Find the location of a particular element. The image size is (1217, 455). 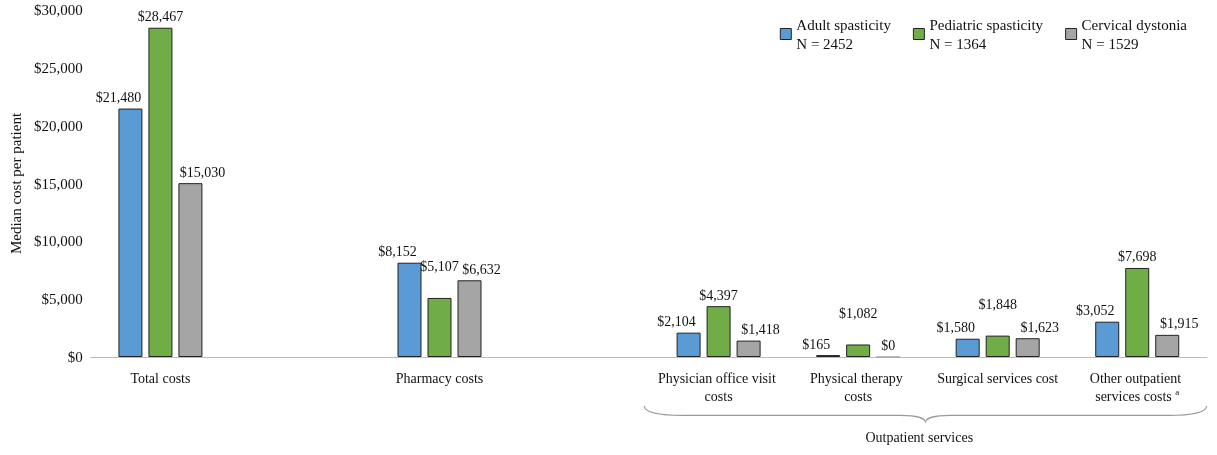

text: Outpatient services is located at coordinates (919, 437).